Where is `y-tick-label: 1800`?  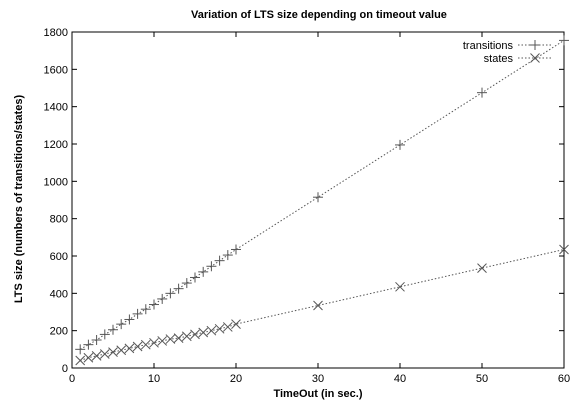 y-tick-label: 1800 is located at coordinates (56, 33).